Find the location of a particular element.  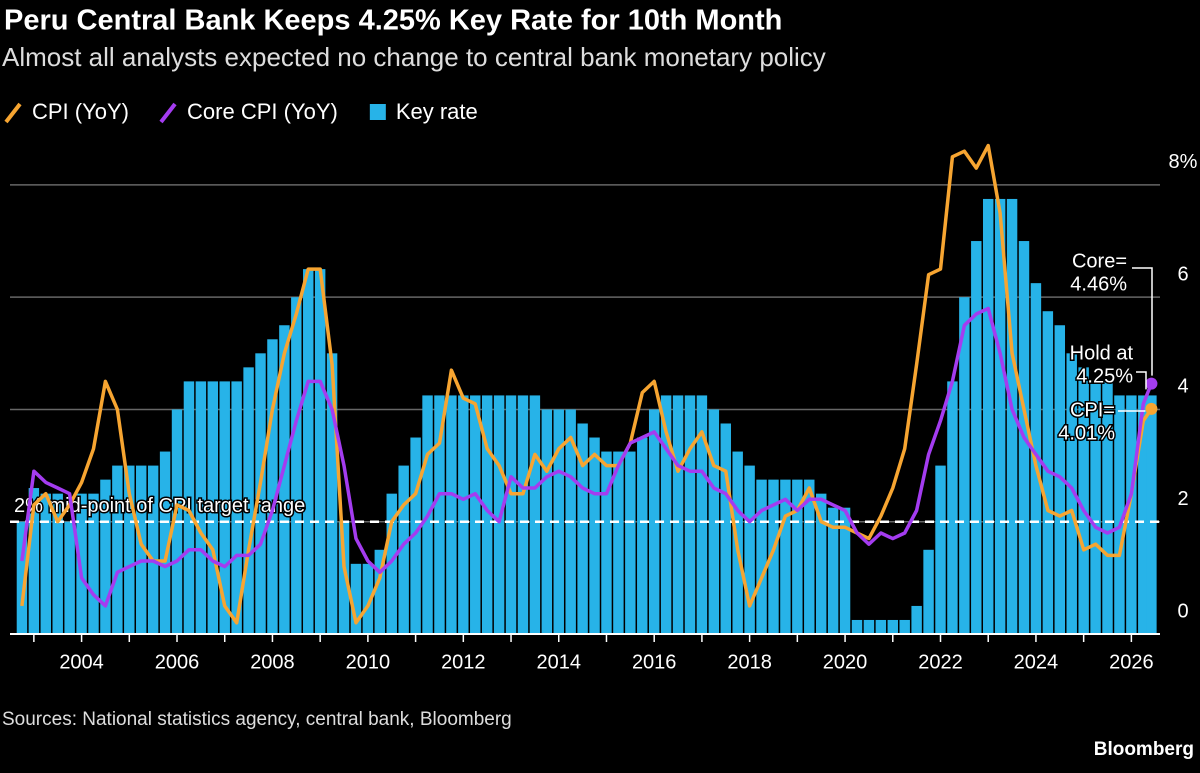

legend-label: Key rate is located at coordinates (437, 111).